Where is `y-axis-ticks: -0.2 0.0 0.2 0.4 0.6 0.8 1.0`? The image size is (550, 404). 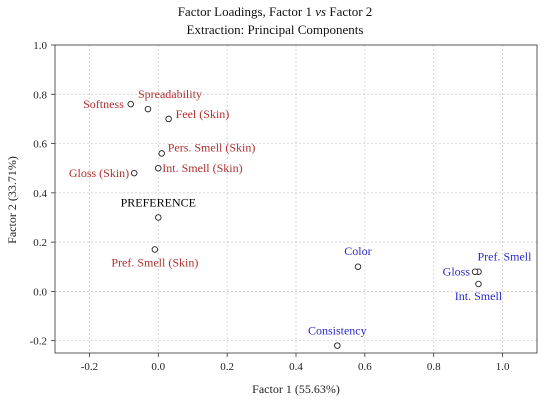 y-axis-ticks: -0.2 0.0 0.2 0.4 0.6 0.8 1.0 is located at coordinates (42, 194).